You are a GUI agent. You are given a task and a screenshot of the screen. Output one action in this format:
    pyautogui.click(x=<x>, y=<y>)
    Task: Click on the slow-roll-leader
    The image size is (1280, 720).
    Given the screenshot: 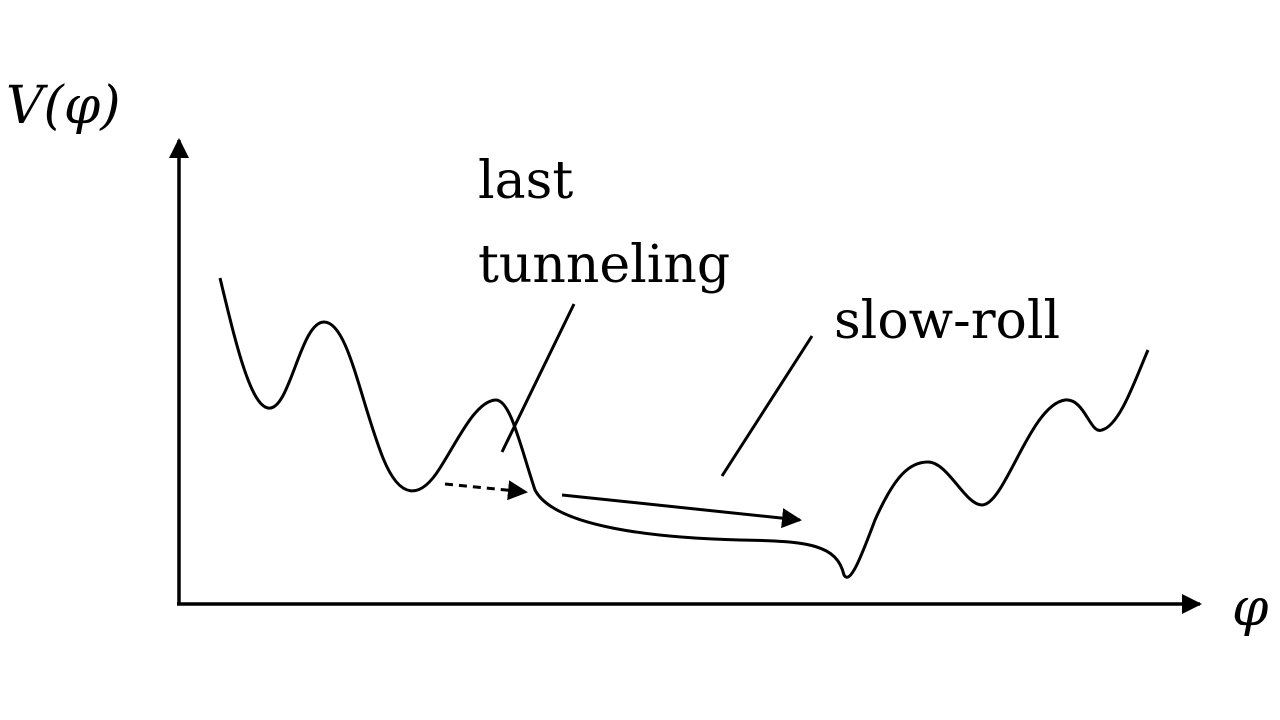 What is the action you would take?
    pyautogui.click(x=767, y=406)
    